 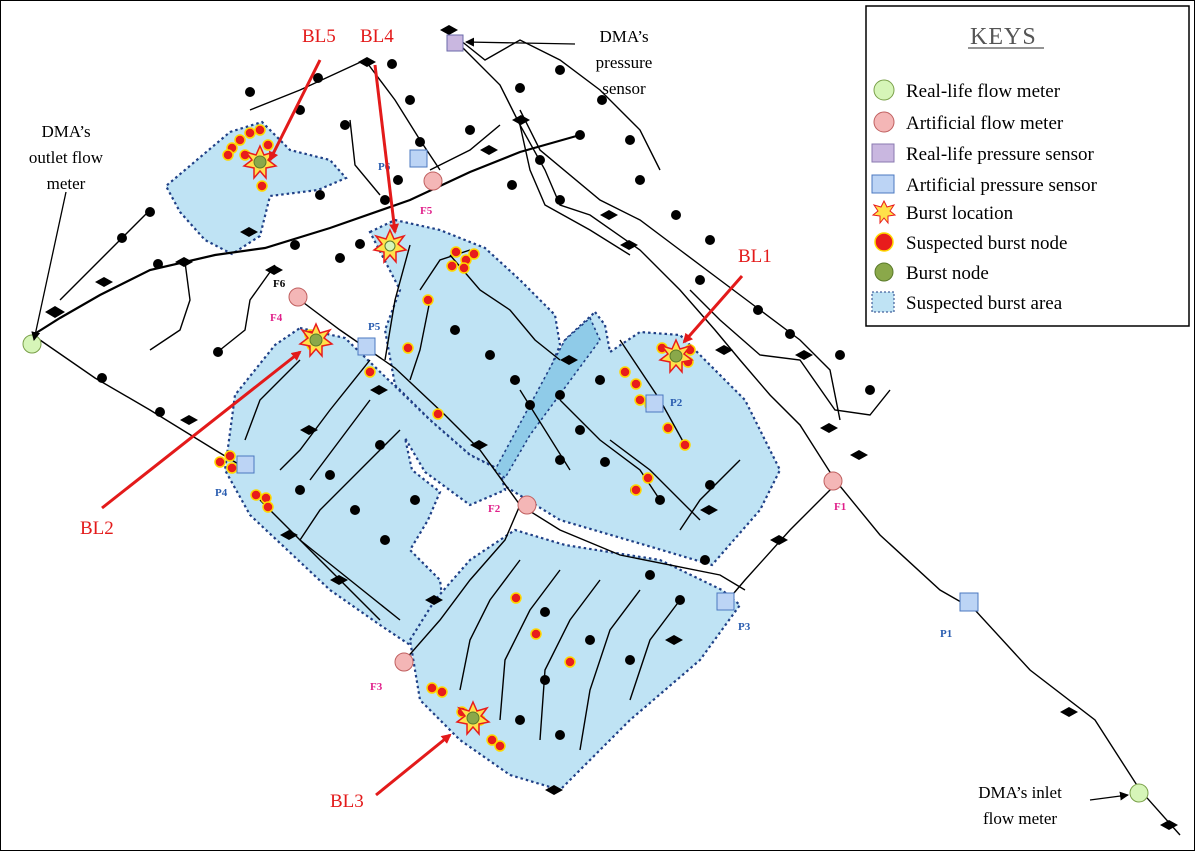 What do you see at coordinates (969, 602) in the screenshot?
I see `pressure-sensor-p1` at bounding box center [969, 602].